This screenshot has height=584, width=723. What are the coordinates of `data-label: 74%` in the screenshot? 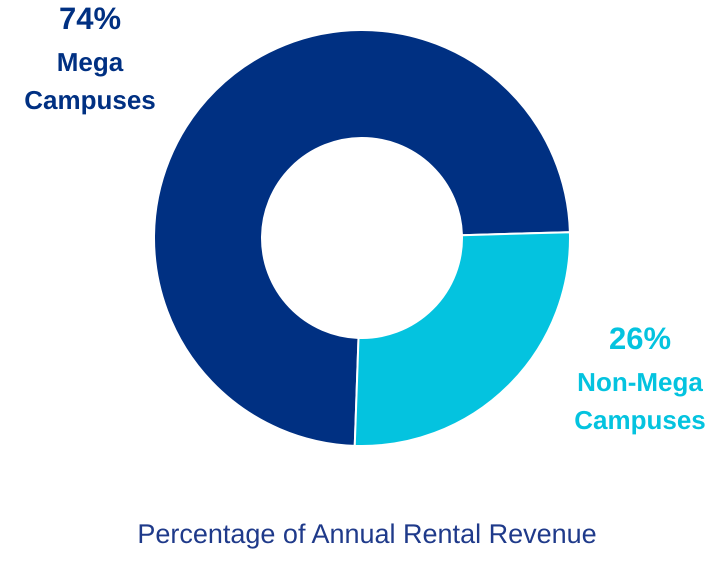 It's located at (90, 18).